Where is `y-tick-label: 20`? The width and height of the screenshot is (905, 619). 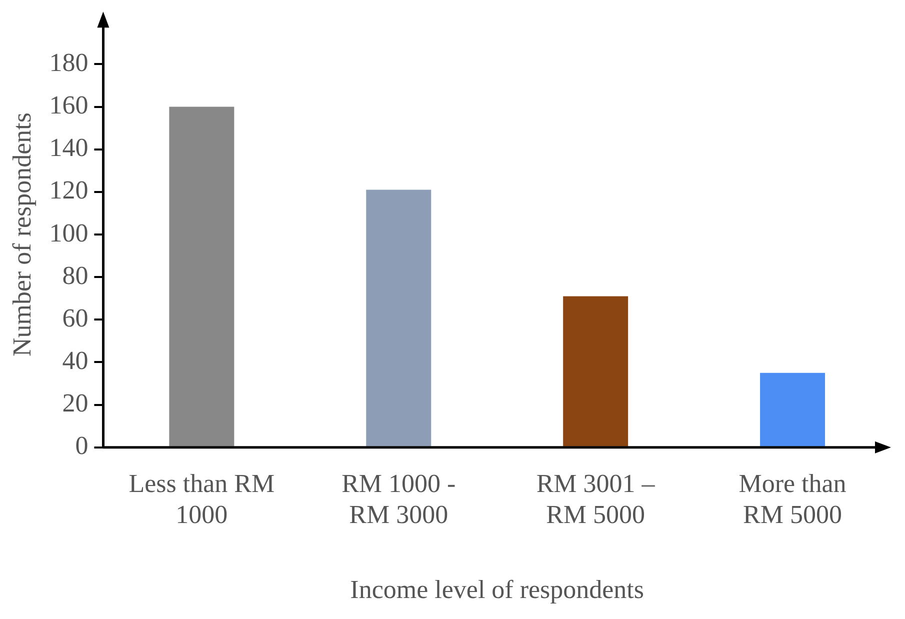 y-tick-label: 20 is located at coordinates (75, 403).